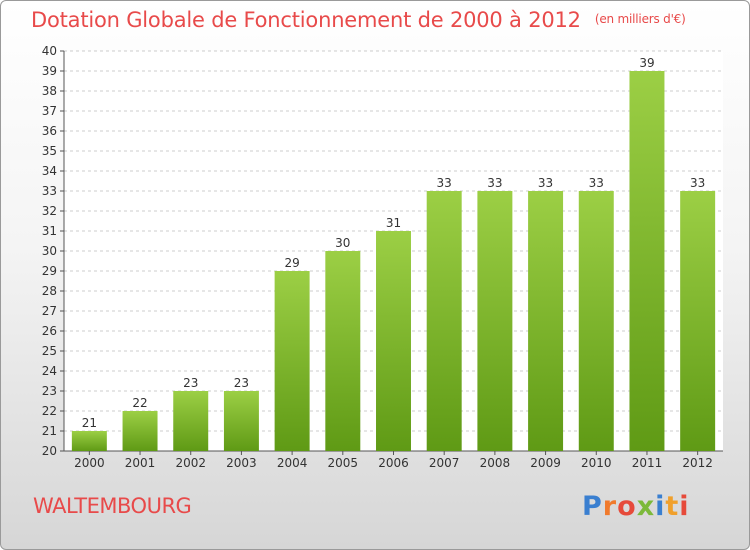 This screenshot has height=550, width=750. I want to click on logo-letter: t, so click(672, 506).